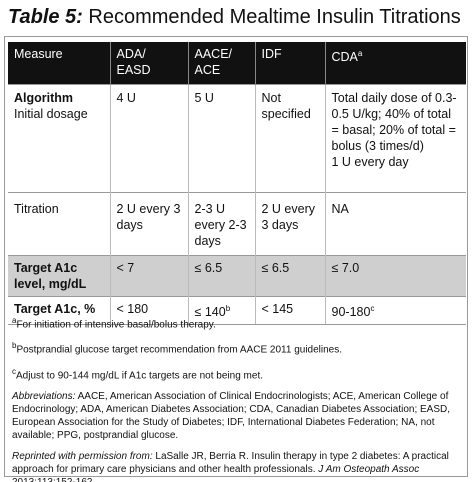  Describe the element at coordinates (271, 54) in the screenshot. I see `cell-text: IDF` at that location.